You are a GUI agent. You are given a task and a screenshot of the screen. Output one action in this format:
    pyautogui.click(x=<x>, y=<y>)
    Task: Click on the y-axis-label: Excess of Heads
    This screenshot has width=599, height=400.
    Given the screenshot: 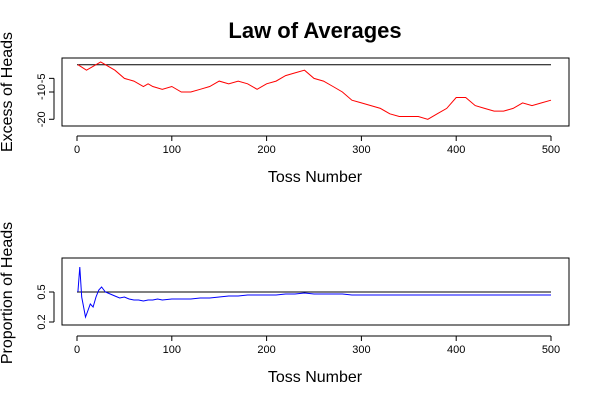 What is the action you would take?
    pyautogui.click(x=8, y=92)
    